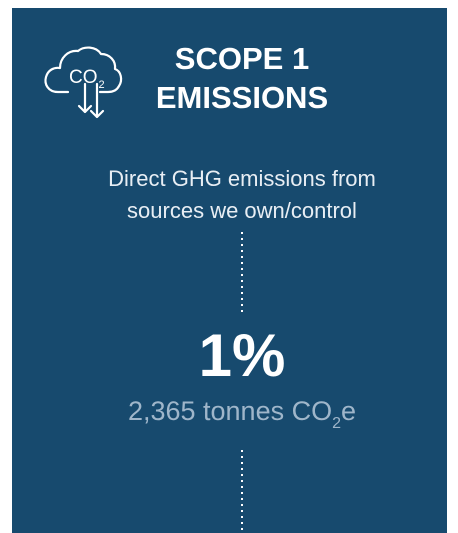 This screenshot has height=533, width=458. Describe the element at coordinates (242, 58) in the screenshot. I see `title-line: SCOPE 1` at that location.